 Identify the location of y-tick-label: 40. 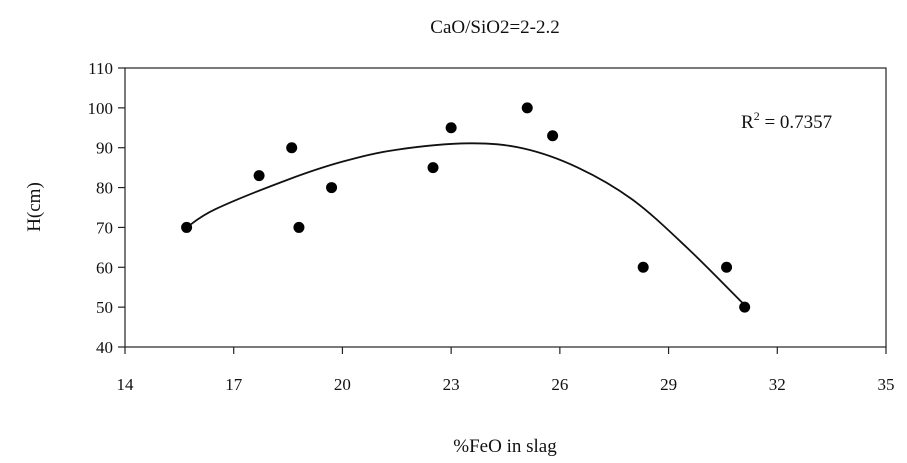
(104, 347).